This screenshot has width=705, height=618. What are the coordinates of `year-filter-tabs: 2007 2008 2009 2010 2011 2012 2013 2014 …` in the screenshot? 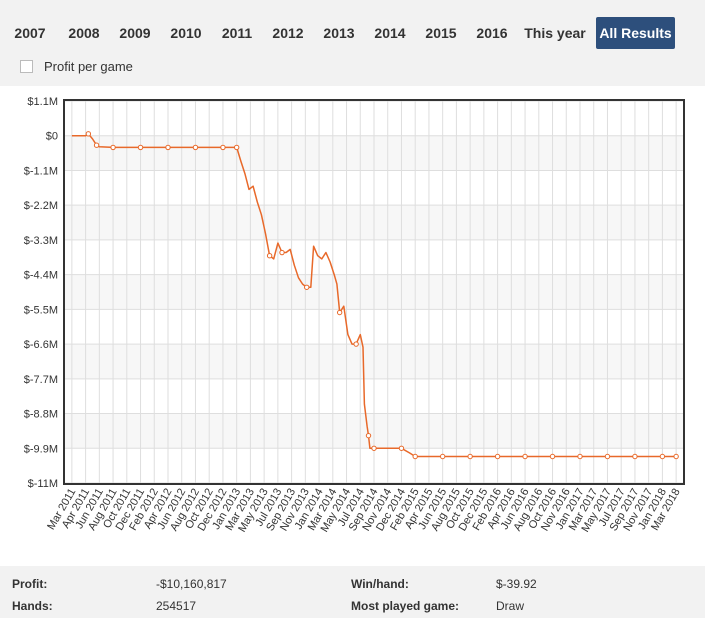 It's located at (352, 29).